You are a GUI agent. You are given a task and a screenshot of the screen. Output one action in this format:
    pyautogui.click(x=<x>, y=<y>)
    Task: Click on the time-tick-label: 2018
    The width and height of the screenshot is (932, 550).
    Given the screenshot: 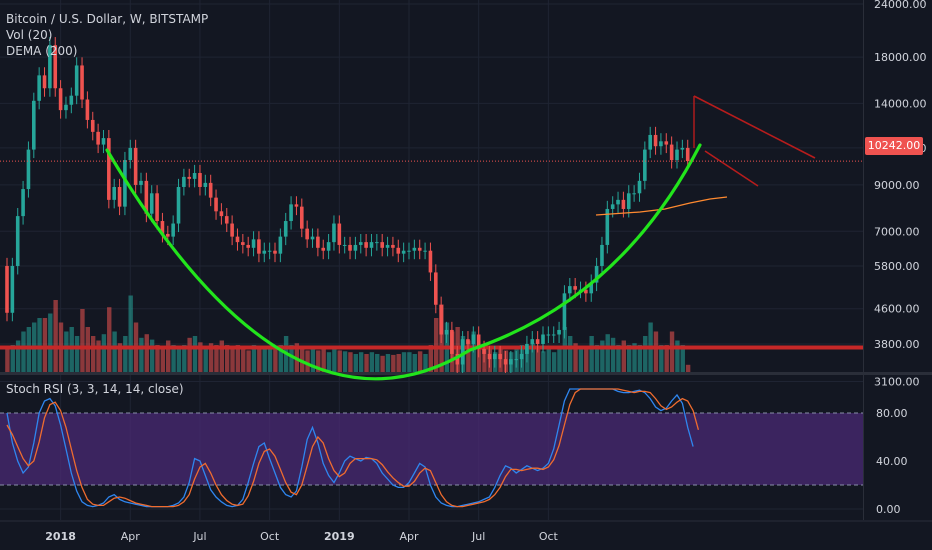 What is the action you would take?
    pyautogui.click(x=60, y=536)
    